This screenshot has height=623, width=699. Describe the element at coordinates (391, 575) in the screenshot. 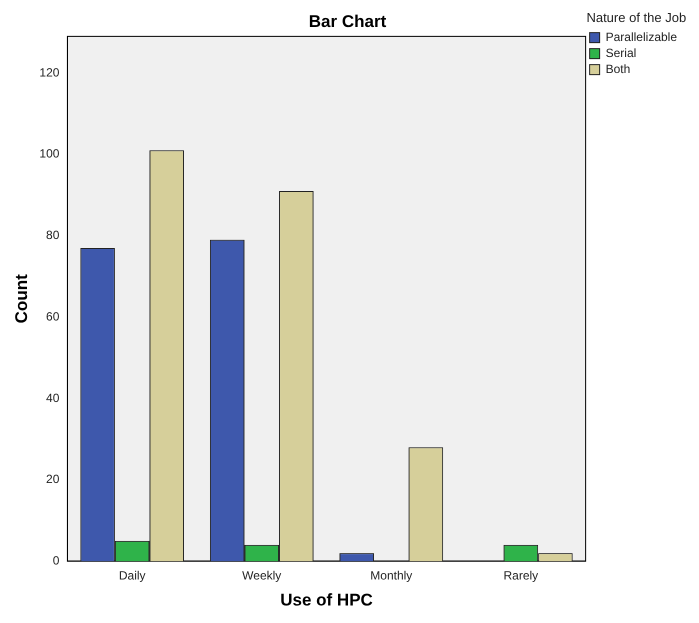

I see `x-tick-label: Monthly` at that location.